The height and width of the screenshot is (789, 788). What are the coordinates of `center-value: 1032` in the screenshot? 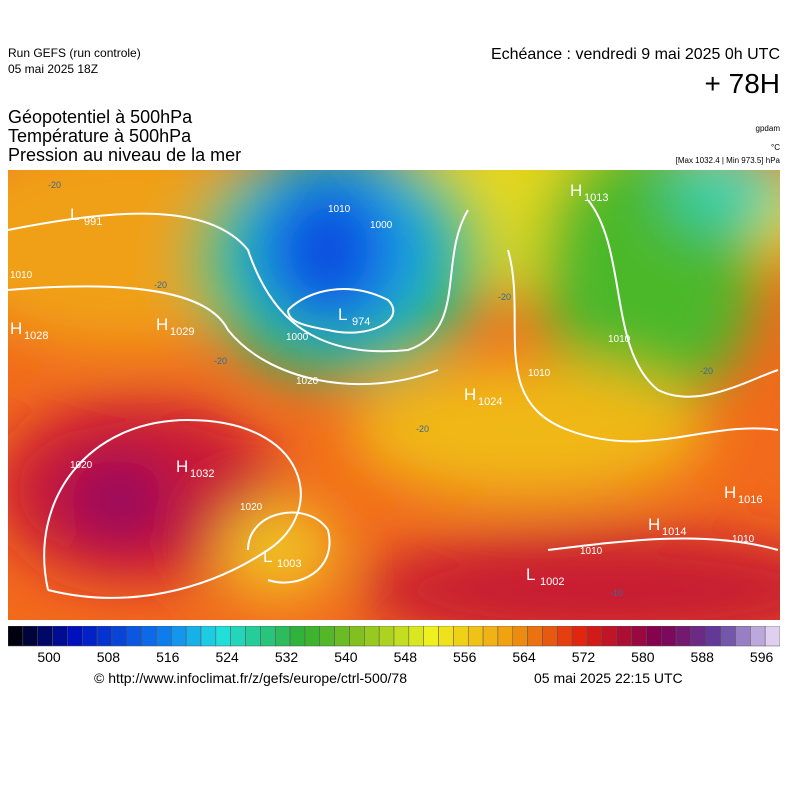 It's located at (202, 474).